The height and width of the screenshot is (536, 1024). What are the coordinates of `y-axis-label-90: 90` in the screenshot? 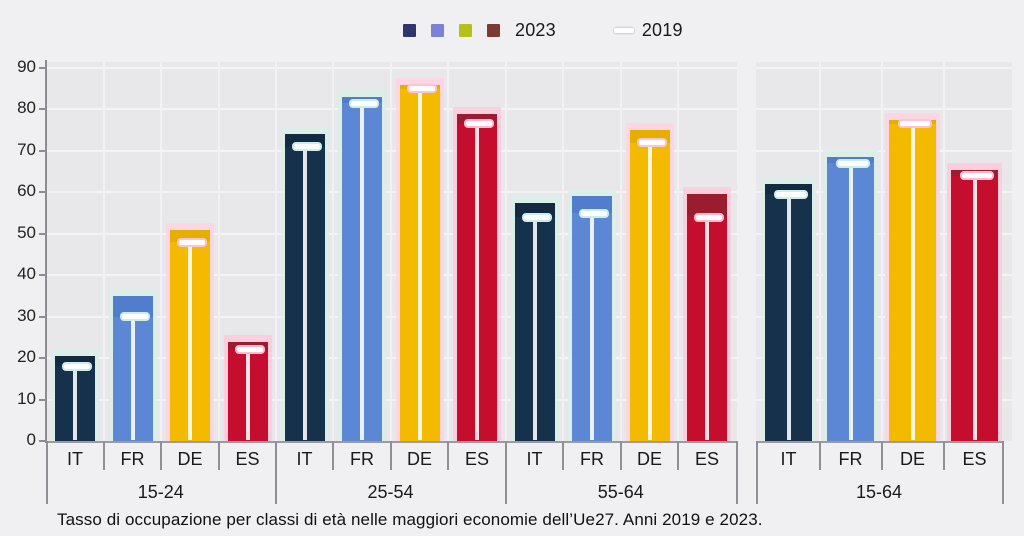 It's located at (26, 66).